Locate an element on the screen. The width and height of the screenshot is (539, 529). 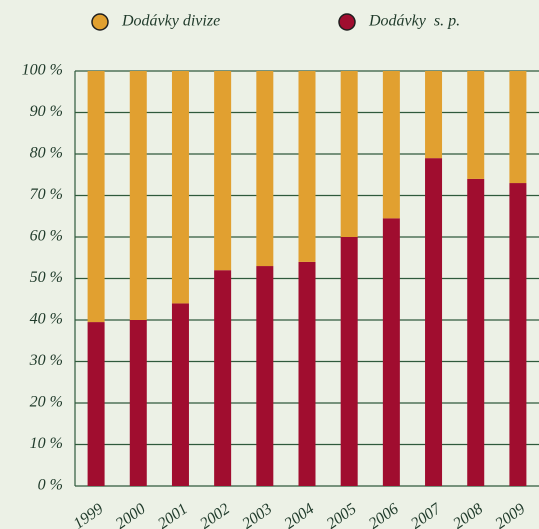
x-tick-label: 2005 is located at coordinates (342, 514).